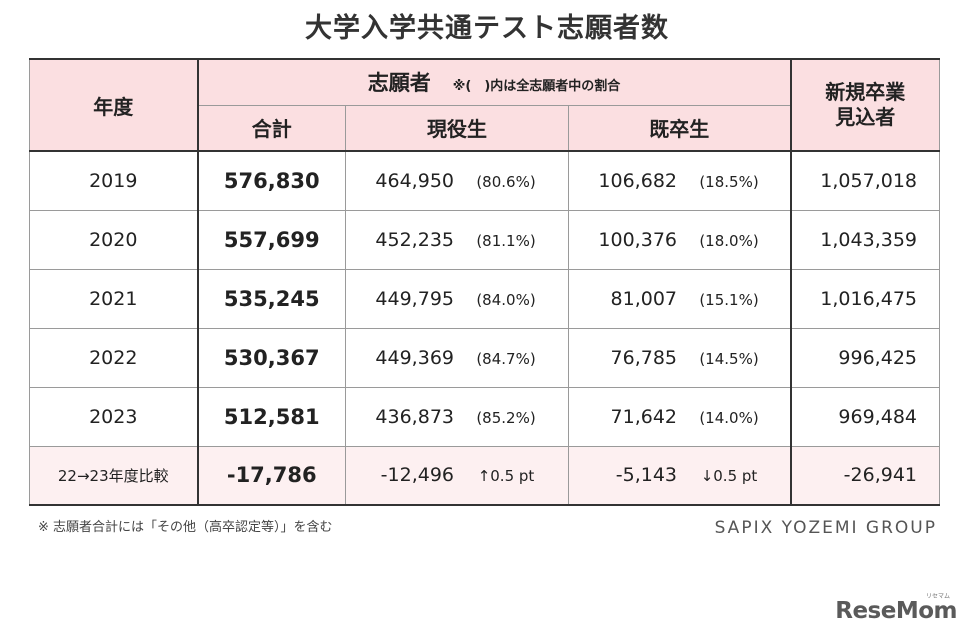 The height and width of the screenshot is (638, 974). What do you see at coordinates (864, 357) in the screenshot?
I see `new-grads-cell: 996,425` at bounding box center [864, 357].